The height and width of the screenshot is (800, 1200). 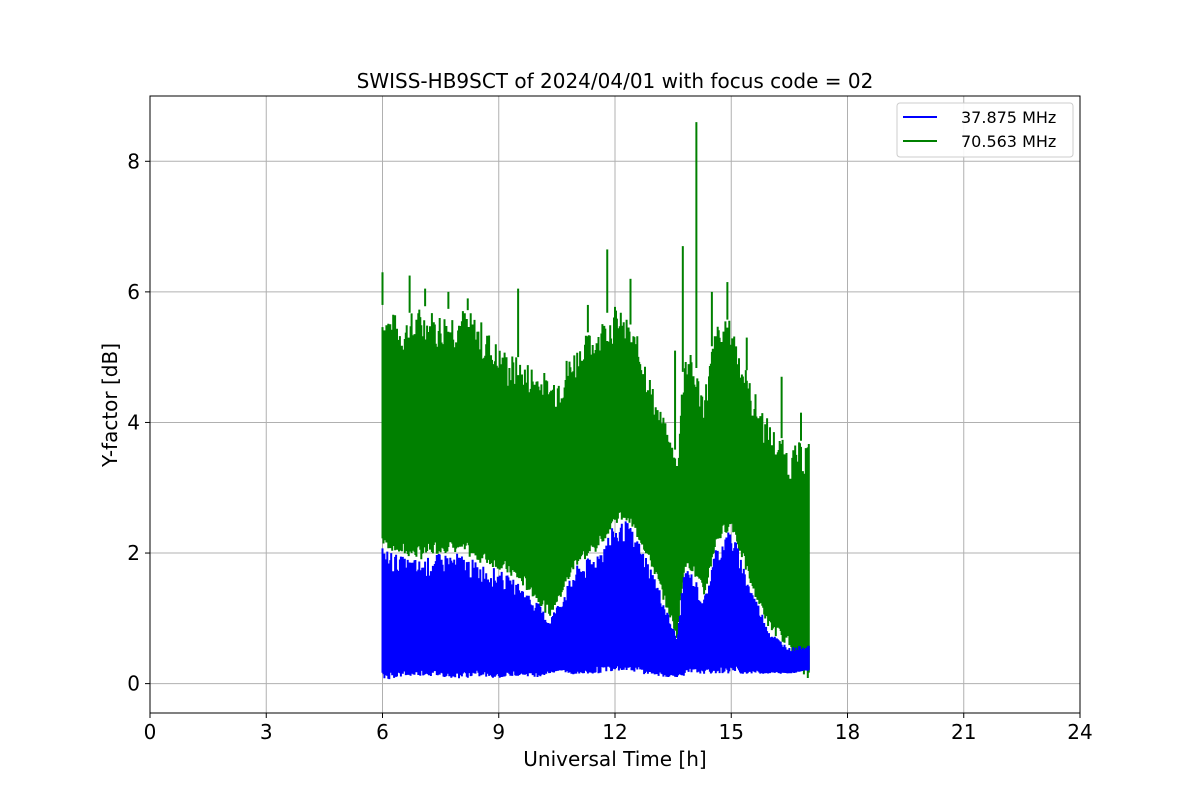 I want to click on legend: 37.875 MHz 70.563 MHz, so click(x=985, y=130).